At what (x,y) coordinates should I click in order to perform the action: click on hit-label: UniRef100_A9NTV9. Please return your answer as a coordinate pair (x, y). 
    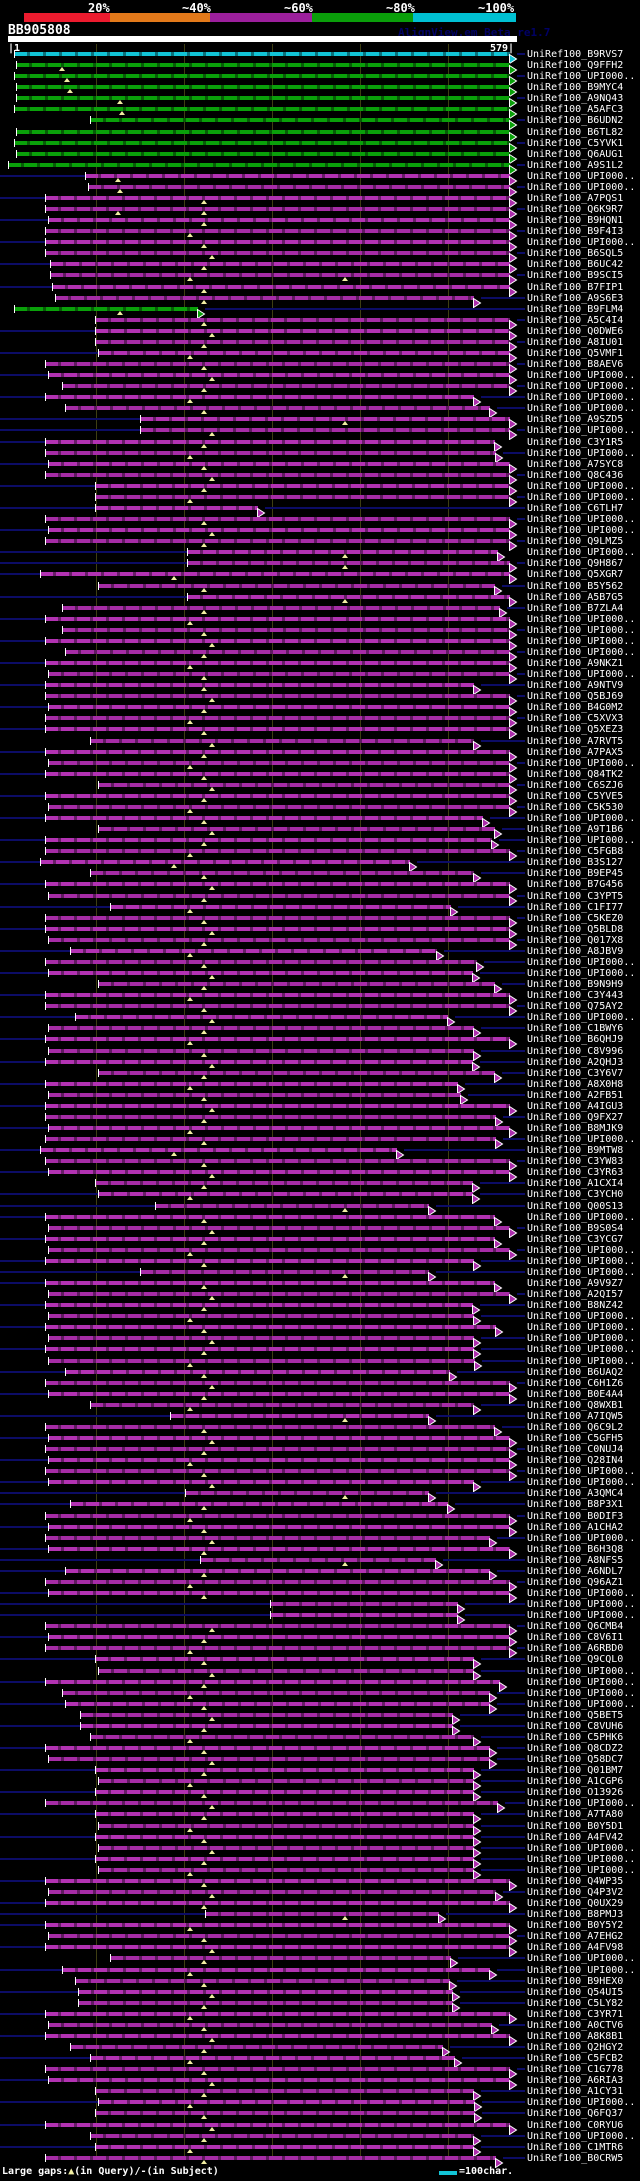
    Looking at the image, I should click on (575, 686).